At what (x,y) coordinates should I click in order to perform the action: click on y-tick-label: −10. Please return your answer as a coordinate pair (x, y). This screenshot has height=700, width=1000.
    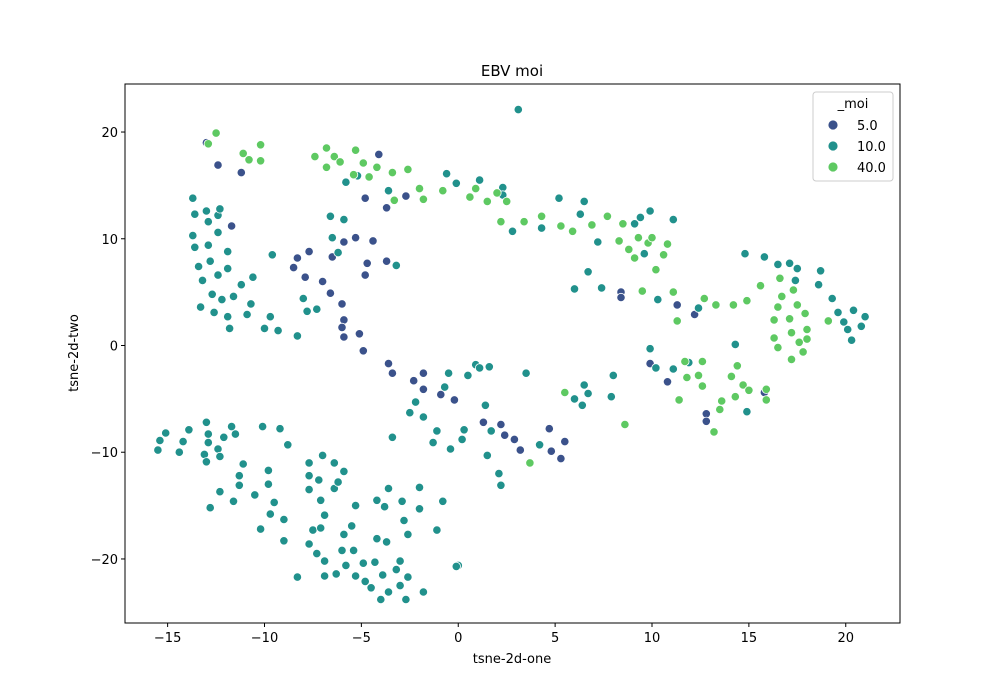
    Looking at the image, I should click on (104, 453).